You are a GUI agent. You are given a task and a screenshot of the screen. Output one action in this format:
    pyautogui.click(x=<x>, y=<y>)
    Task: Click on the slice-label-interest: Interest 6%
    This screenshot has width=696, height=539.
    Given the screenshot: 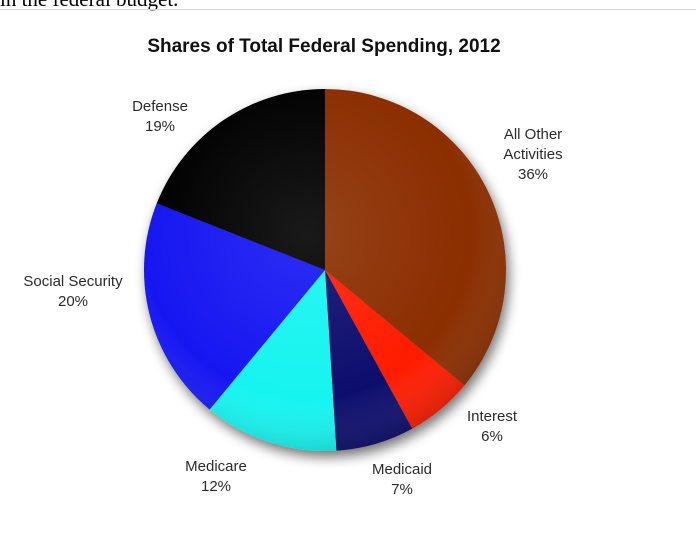 What is the action you would take?
    pyautogui.click(x=492, y=426)
    